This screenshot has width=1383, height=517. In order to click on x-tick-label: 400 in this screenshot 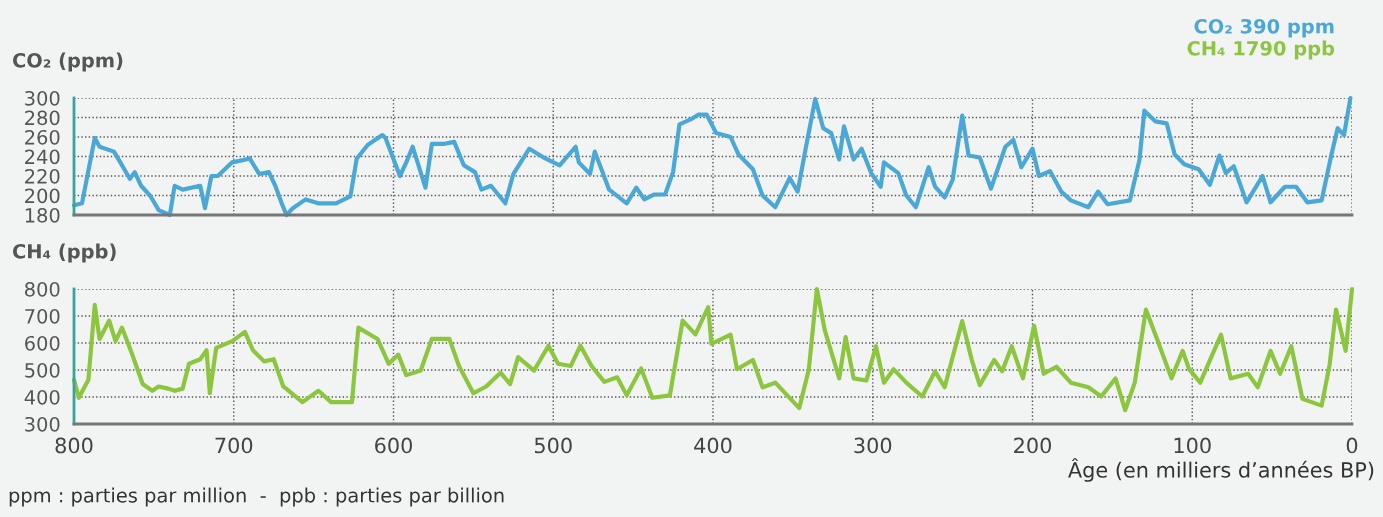, I will do `click(713, 445)`.